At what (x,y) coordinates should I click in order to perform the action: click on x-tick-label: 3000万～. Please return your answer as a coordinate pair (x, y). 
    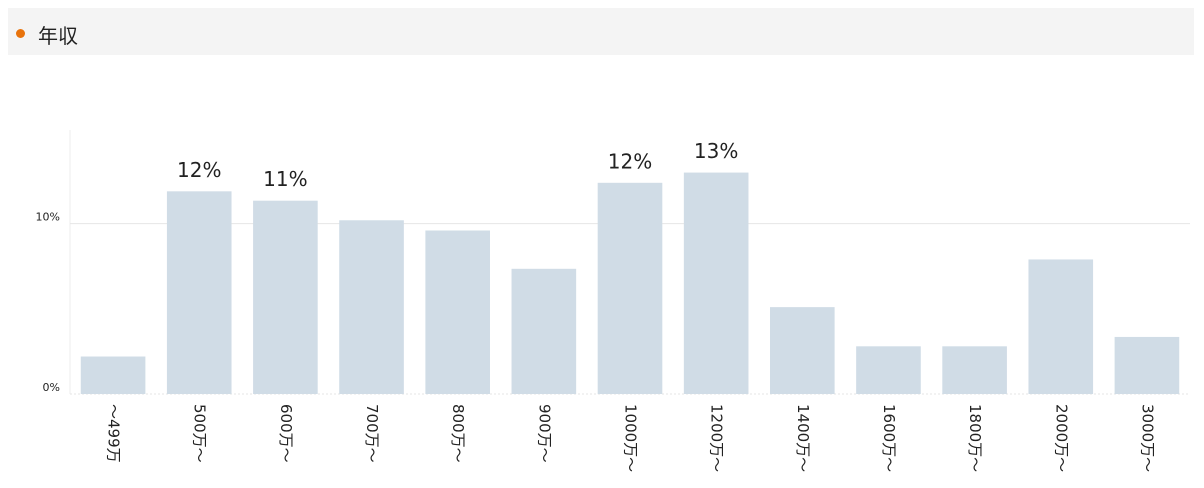
    Looking at the image, I should click on (1147, 438).